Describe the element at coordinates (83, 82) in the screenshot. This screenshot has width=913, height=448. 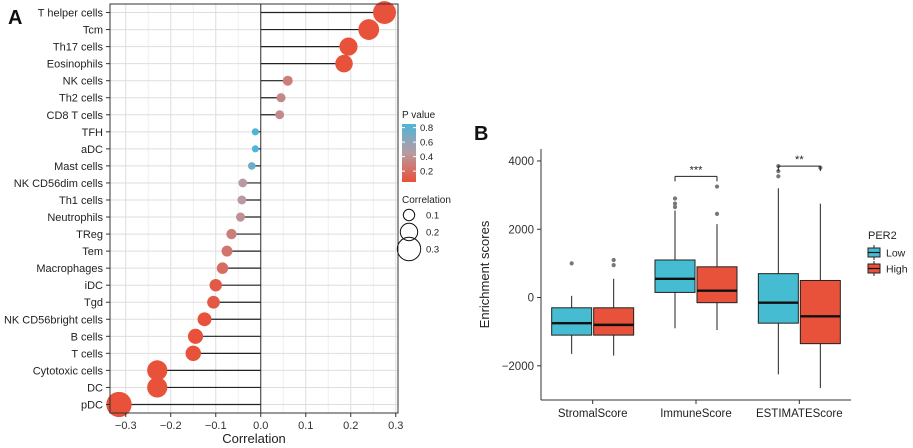
I see `cell-type-label: NK cells` at that location.